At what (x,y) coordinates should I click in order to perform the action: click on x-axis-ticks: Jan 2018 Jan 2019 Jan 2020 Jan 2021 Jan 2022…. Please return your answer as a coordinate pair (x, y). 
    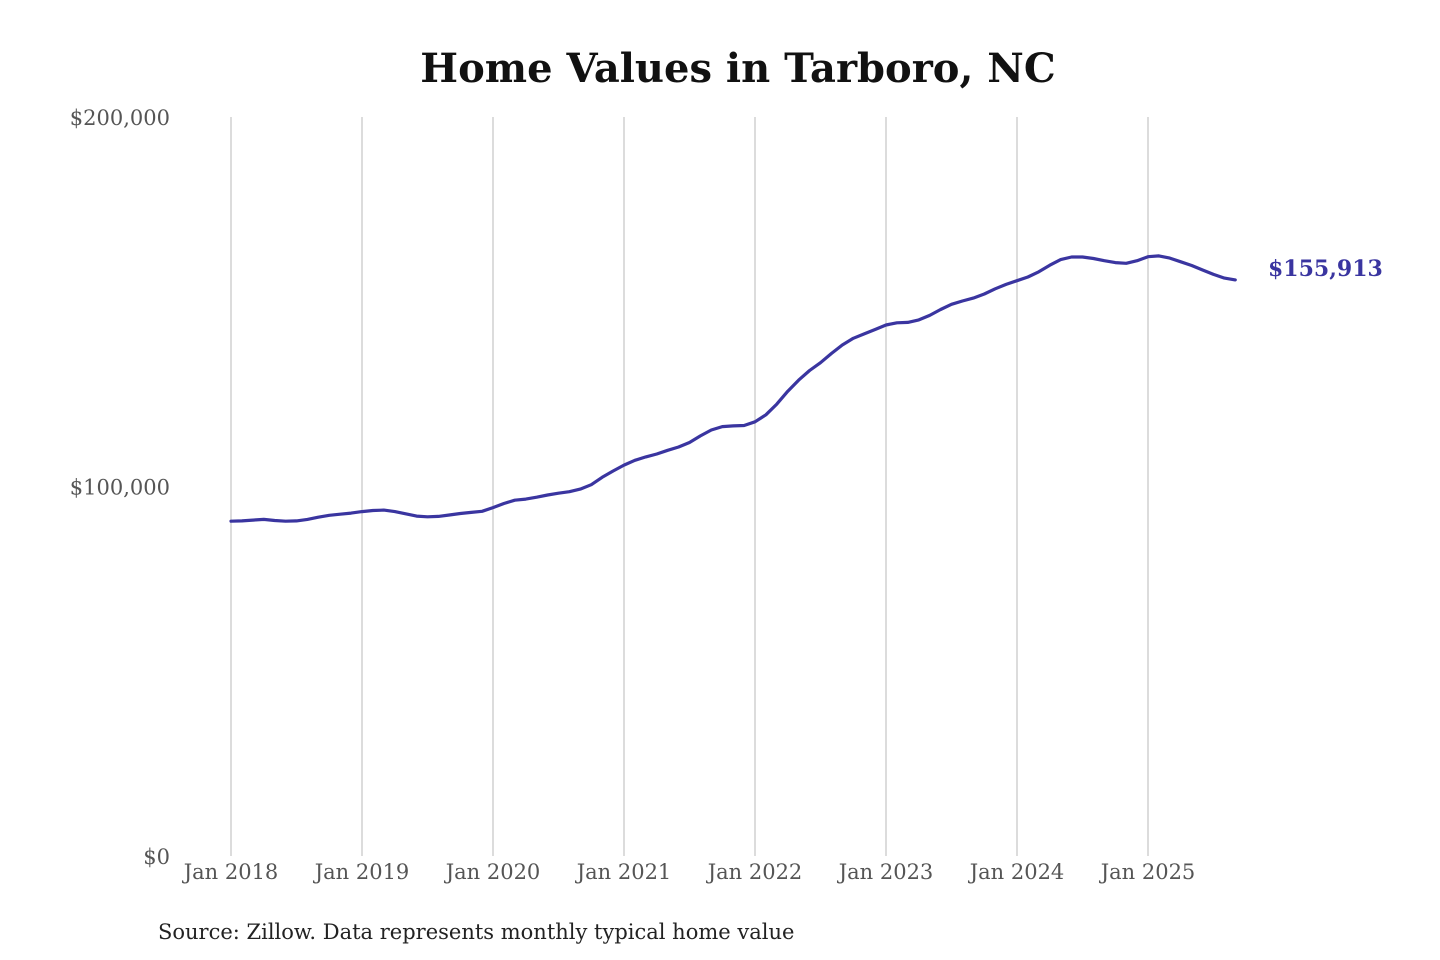
    Looking at the image, I should click on (689, 872).